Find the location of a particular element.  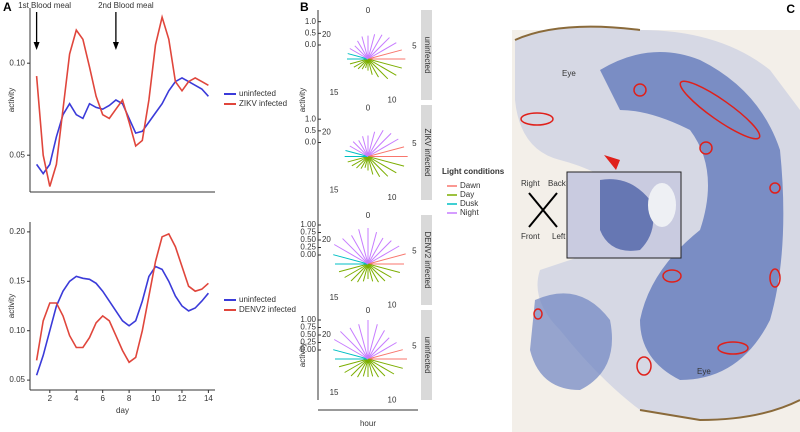

facet-label: DENV2 infected is located at coordinates (427, 260).